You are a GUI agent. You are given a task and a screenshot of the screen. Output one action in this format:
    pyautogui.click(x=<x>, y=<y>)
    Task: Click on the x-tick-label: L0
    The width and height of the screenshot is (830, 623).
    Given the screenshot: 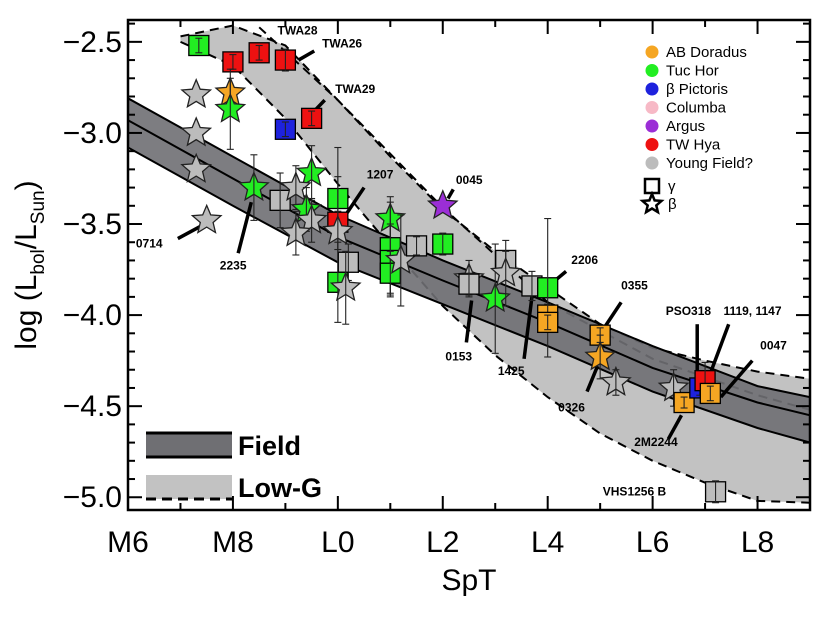 What is the action you would take?
    pyautogui.click(x=337, y=542)
    